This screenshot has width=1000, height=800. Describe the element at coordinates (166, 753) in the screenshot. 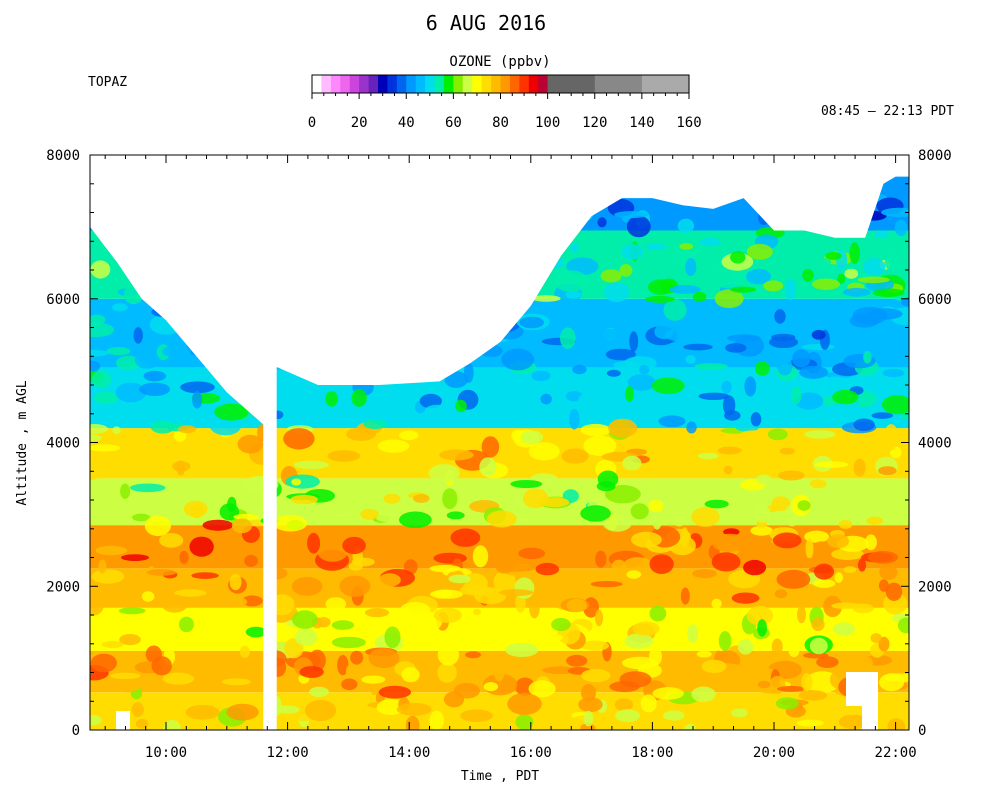

I see `x-tick-label: 10:00` at that location.